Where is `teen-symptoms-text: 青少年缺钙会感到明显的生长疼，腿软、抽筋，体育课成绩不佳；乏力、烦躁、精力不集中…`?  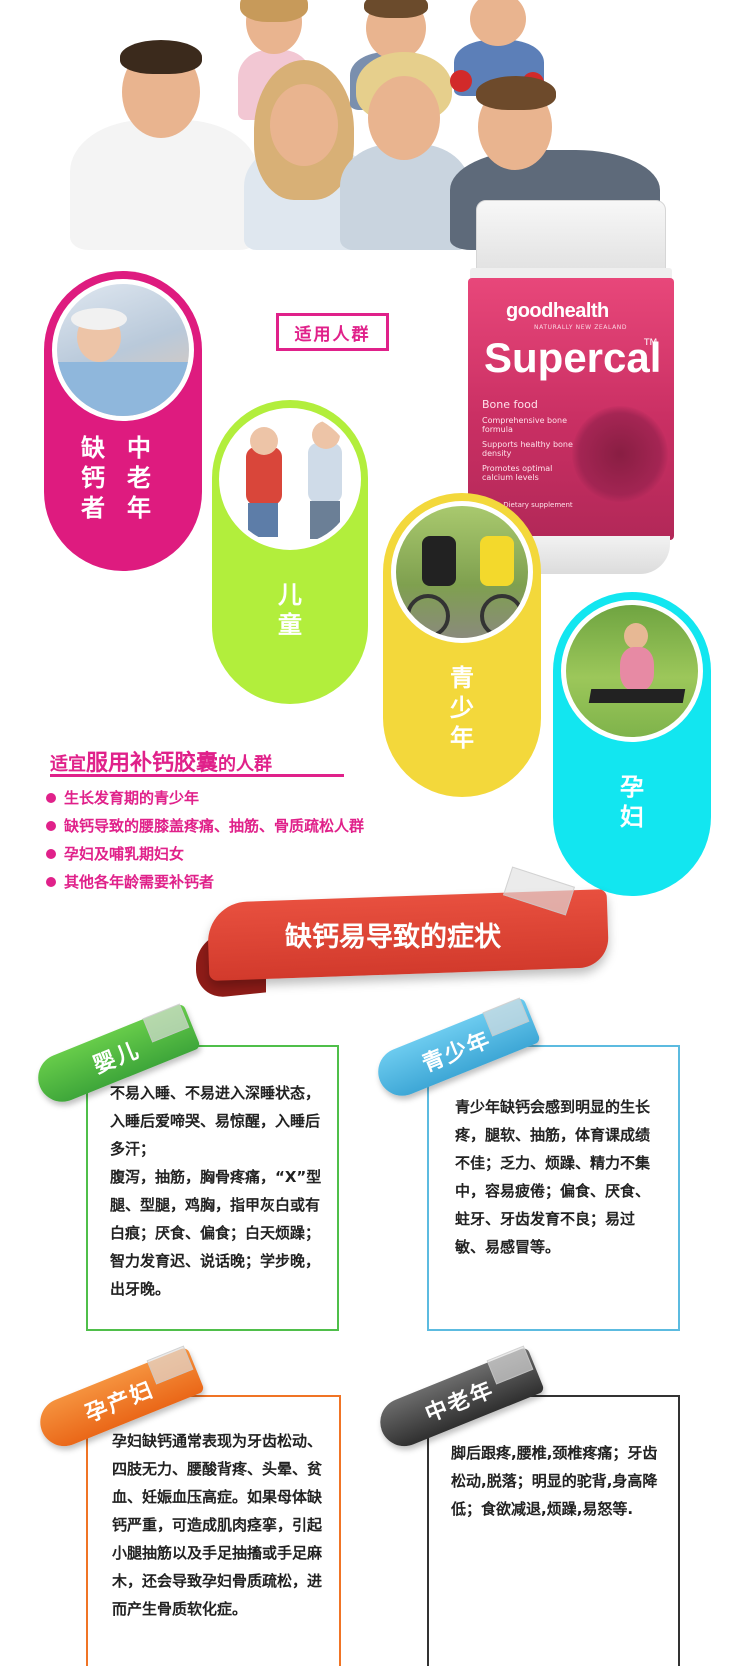
teen-symptoms-text: 青少年缺钙会感到明显的生长疼，腿软、抽筋，体育课成绩不佳；乏力、烦躁、精力不集中… is located at coordinates (558, 1177).